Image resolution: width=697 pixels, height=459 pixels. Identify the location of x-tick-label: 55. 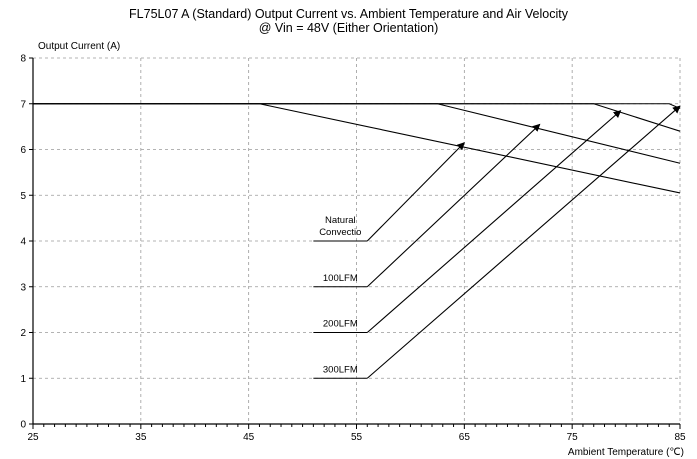
(357, 437).